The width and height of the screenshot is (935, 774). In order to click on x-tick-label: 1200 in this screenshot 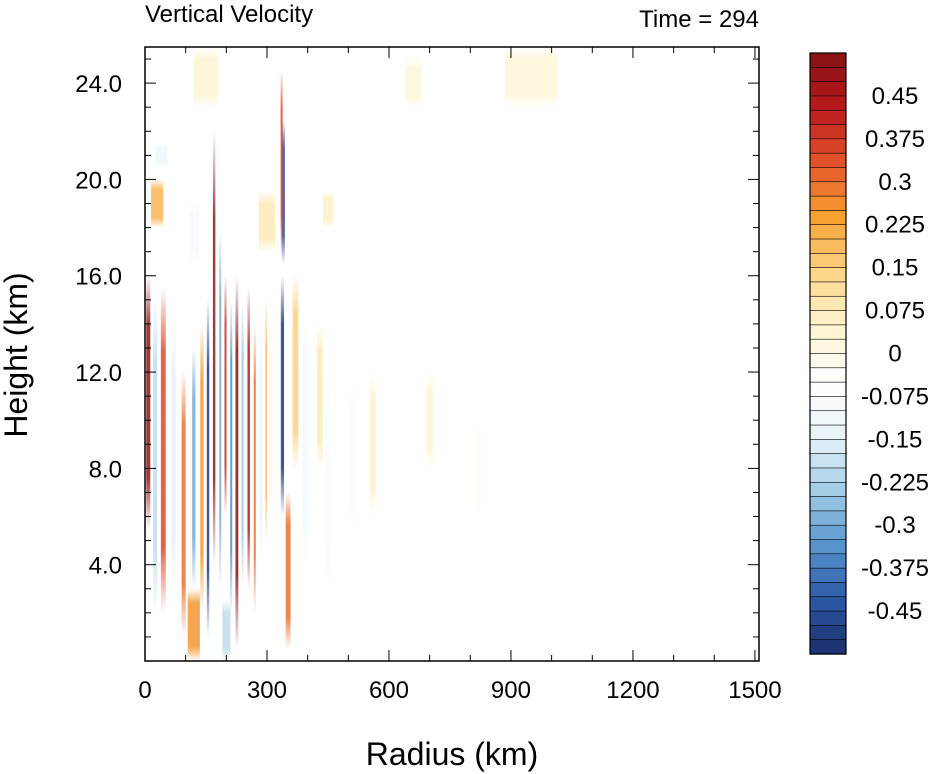, I will do `click(632, 690)`.